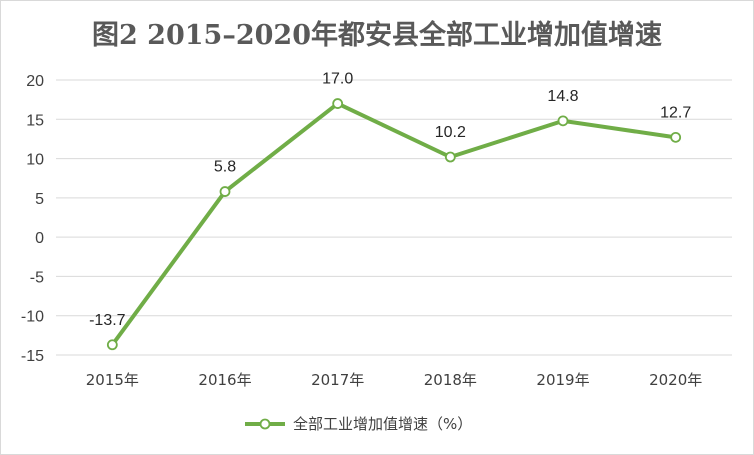 The height and width of the screenshot is (455, 754). I want to click on y-tick-label: 10, so click(35, 160).